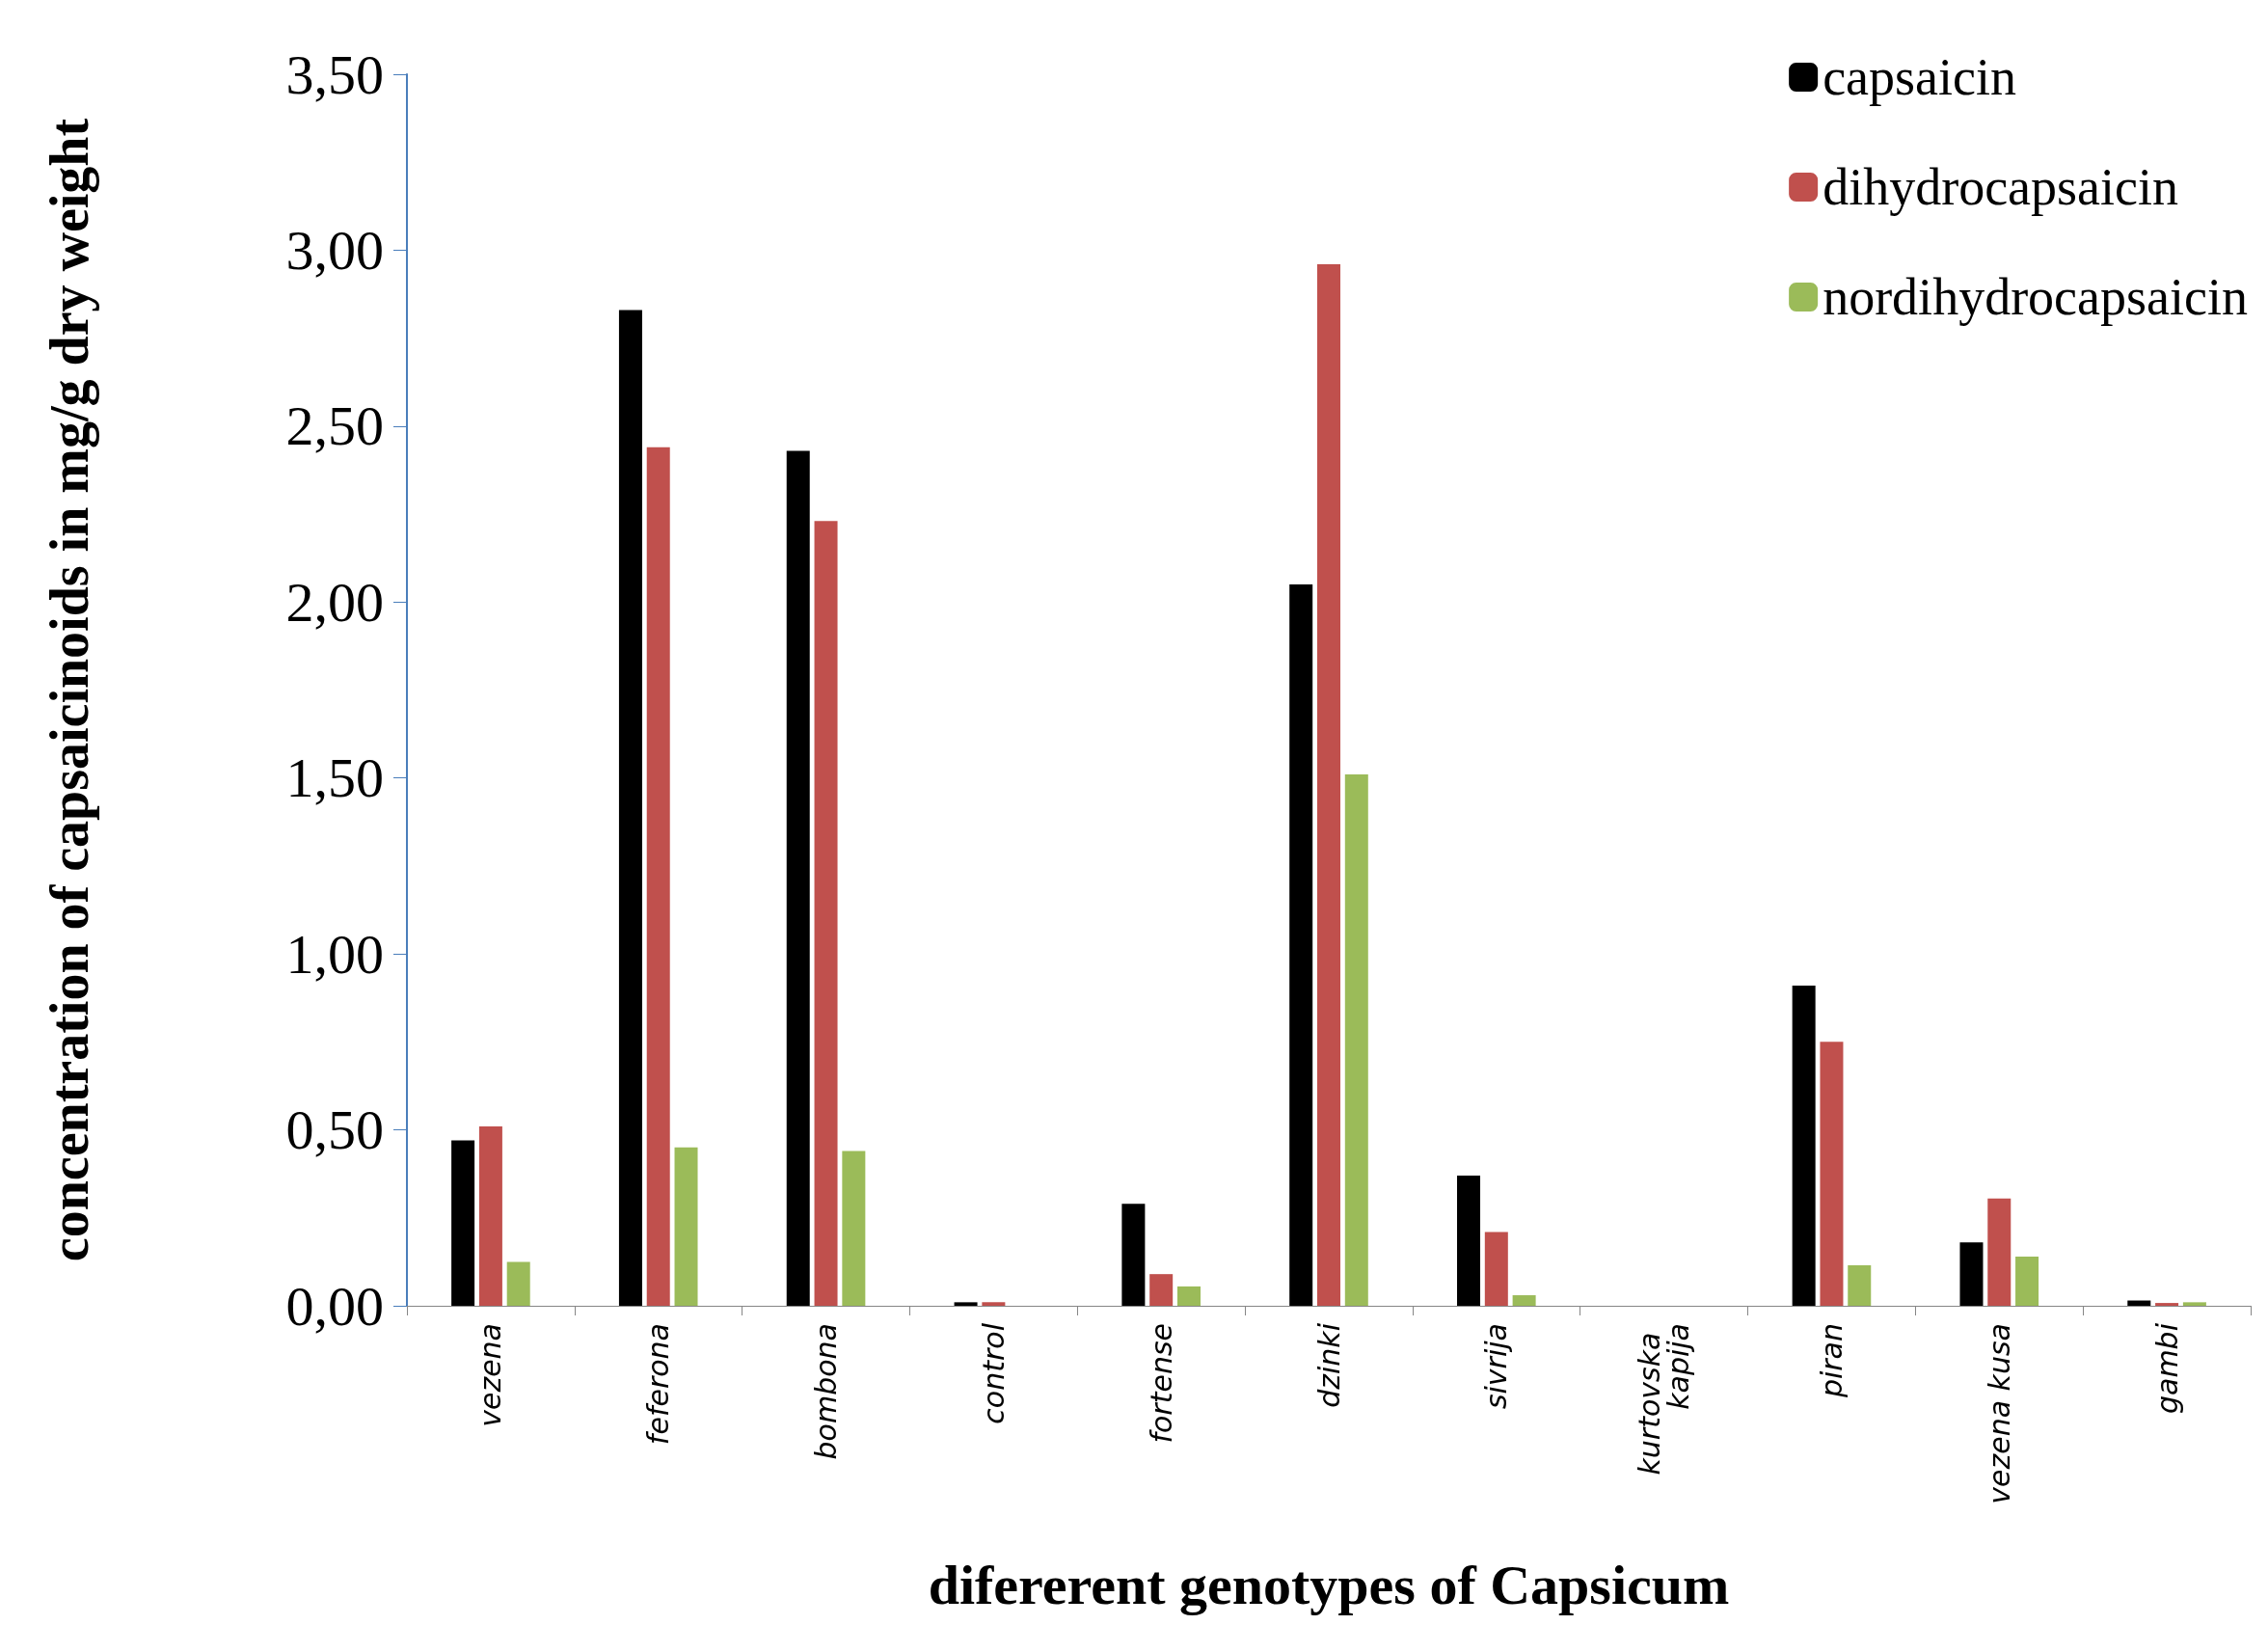 This screenshot has width=2268, height=1625. I want to click on y-tick-label: 3,00, so click(334, 250).